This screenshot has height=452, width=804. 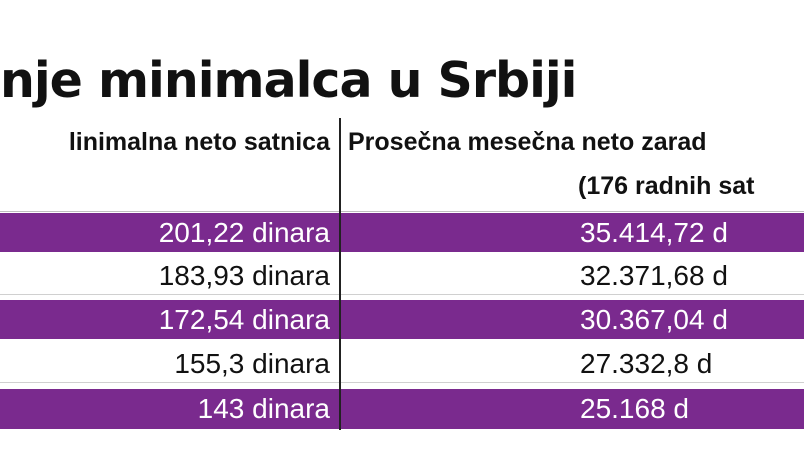 I want to click on table-row: 143 dinara 25.168 d, so click(x=402, y=409).